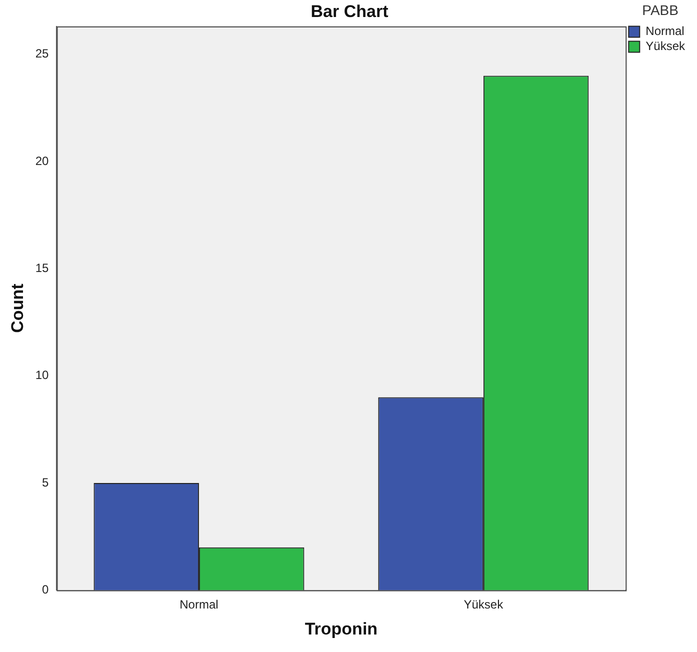  What do you see at coordinates (46, 589) in the screenshot?
I see `y-tick-label: 0` at bounding box center [46, 589].